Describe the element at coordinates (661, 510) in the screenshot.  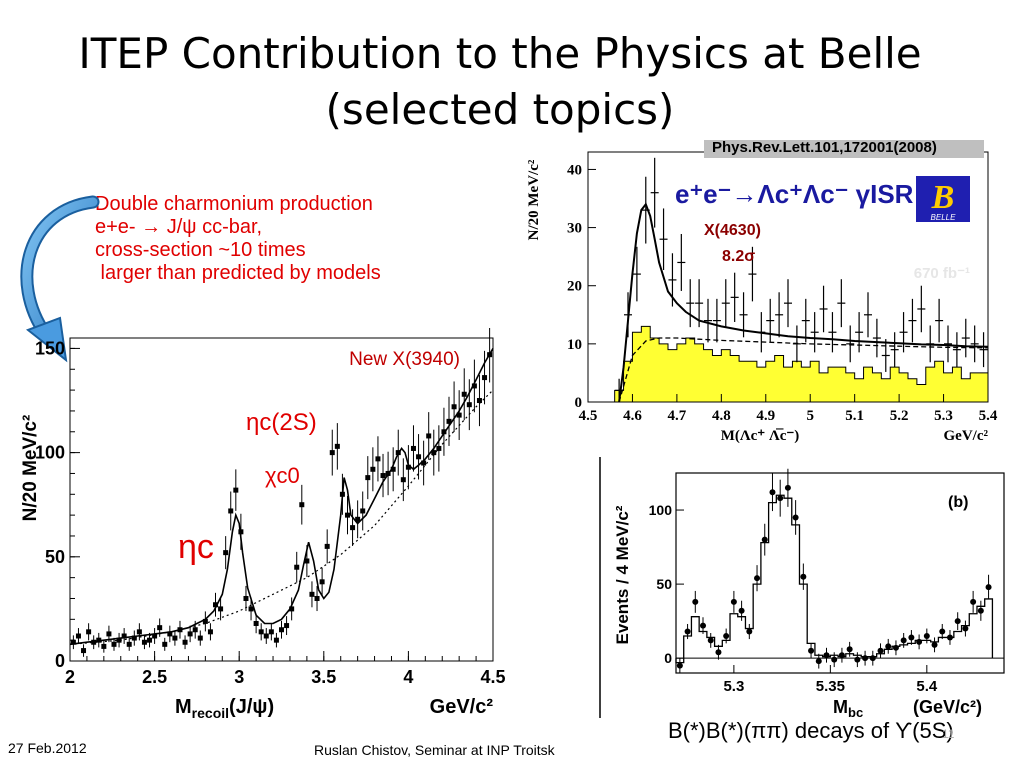
I see `y-tick-label: 100` at that location.